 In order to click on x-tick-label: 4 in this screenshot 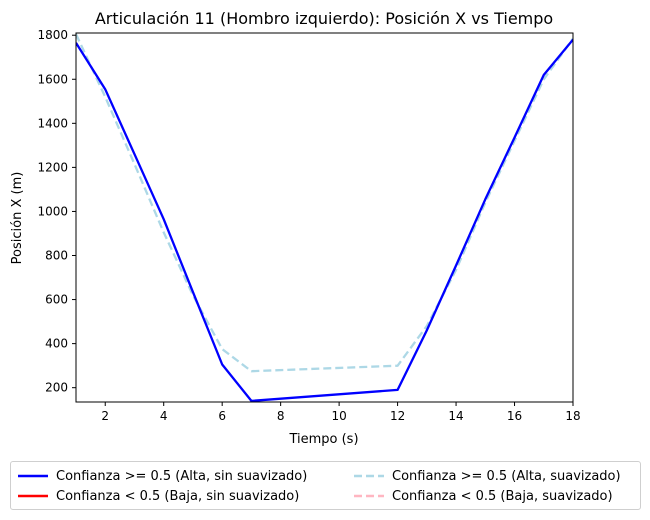, I will do `click(164, 416)`.